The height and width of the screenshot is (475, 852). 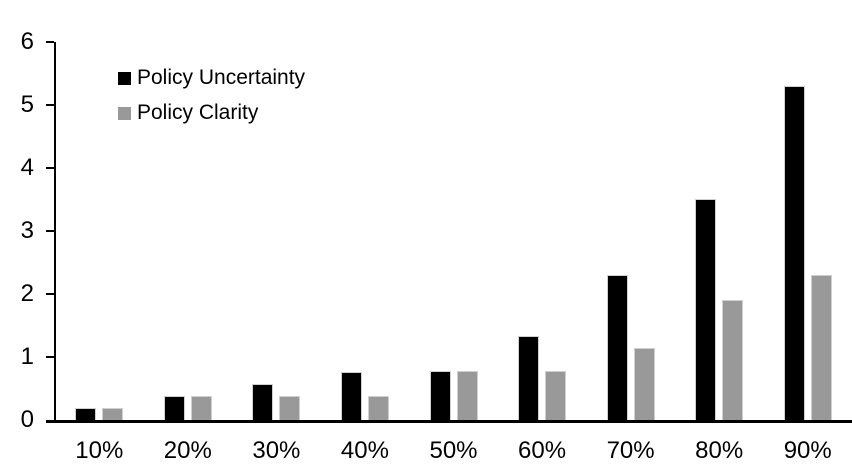 What do you see at coordinates (542, 450) in the screenshot?
I see `x-tick-label-60%: 60%` at bounding box center [542, 450].